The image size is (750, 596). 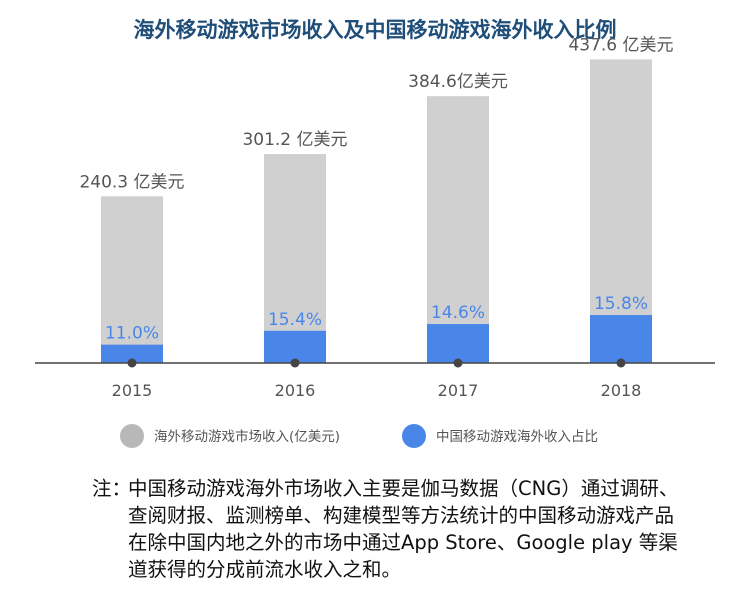 What do you see at coordinates (132, 279) in the screenshot?
I see `bar-overseas-revenue-2015` at bounding box center [132, 279].